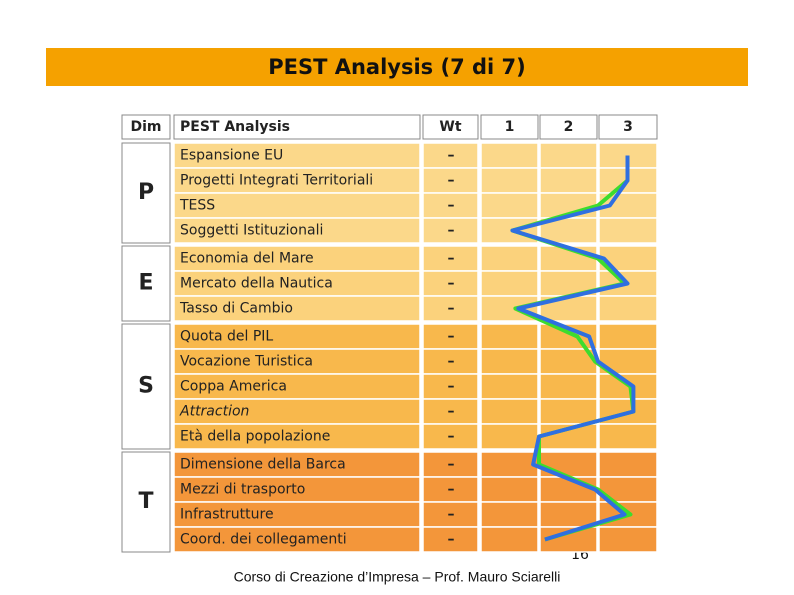  Describe the element at coordinates (236, 309) in the screenshot. I see `factor: Tasso di Cambio` at that location.